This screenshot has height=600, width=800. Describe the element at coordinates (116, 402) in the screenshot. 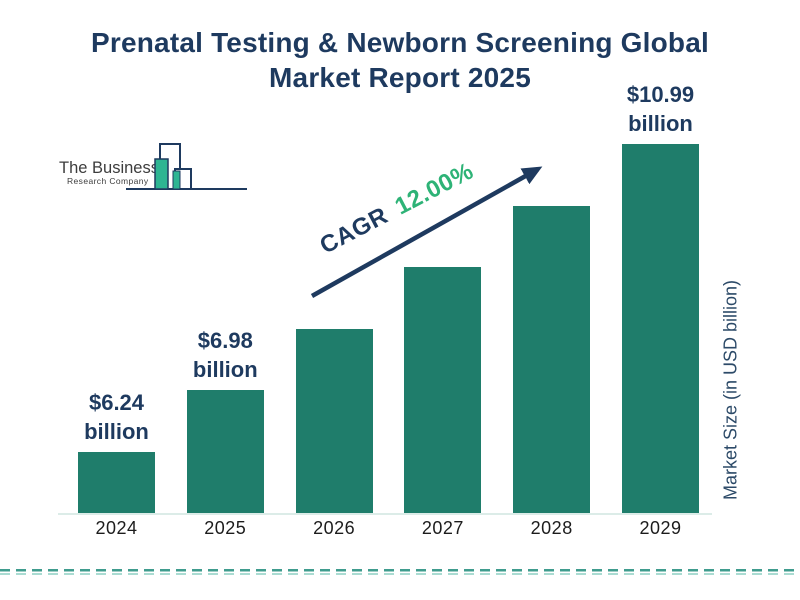

I see `value-amount: $6.24` at that location.